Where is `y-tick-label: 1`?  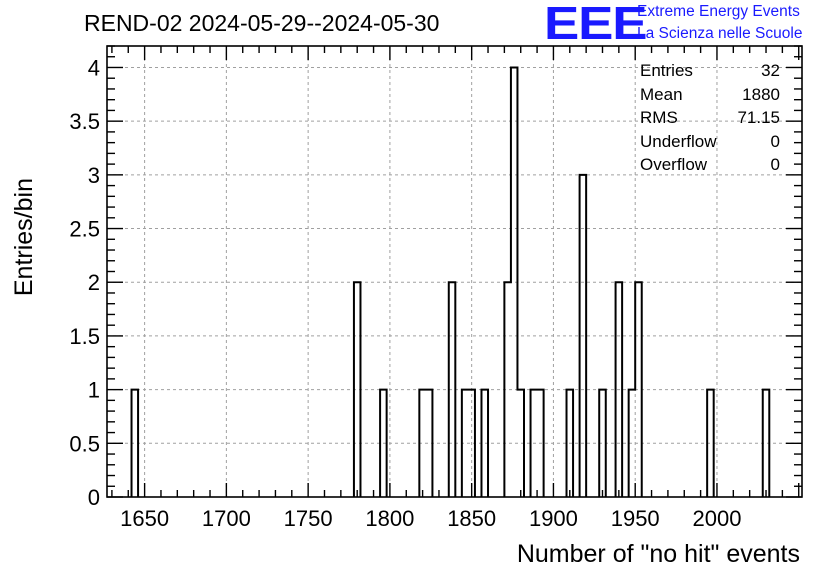 y-tick-label: 1 is located at coordinates (94, 390).